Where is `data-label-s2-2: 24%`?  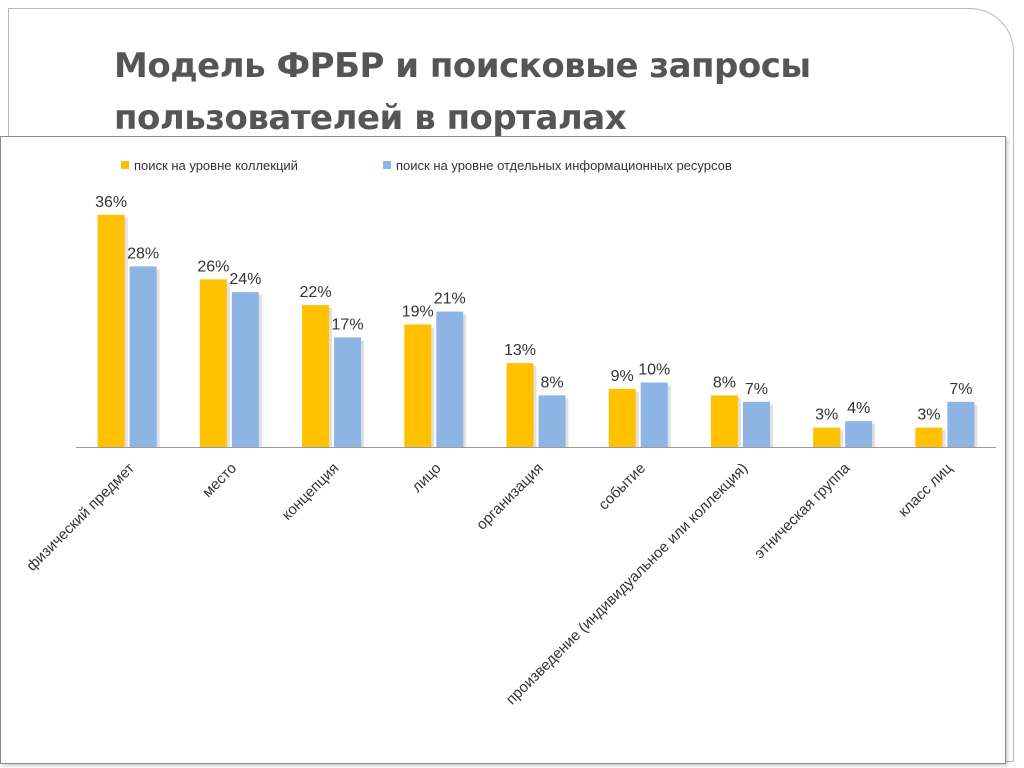 data-label-s2-2: 24% is located at coordinates (245, 279).